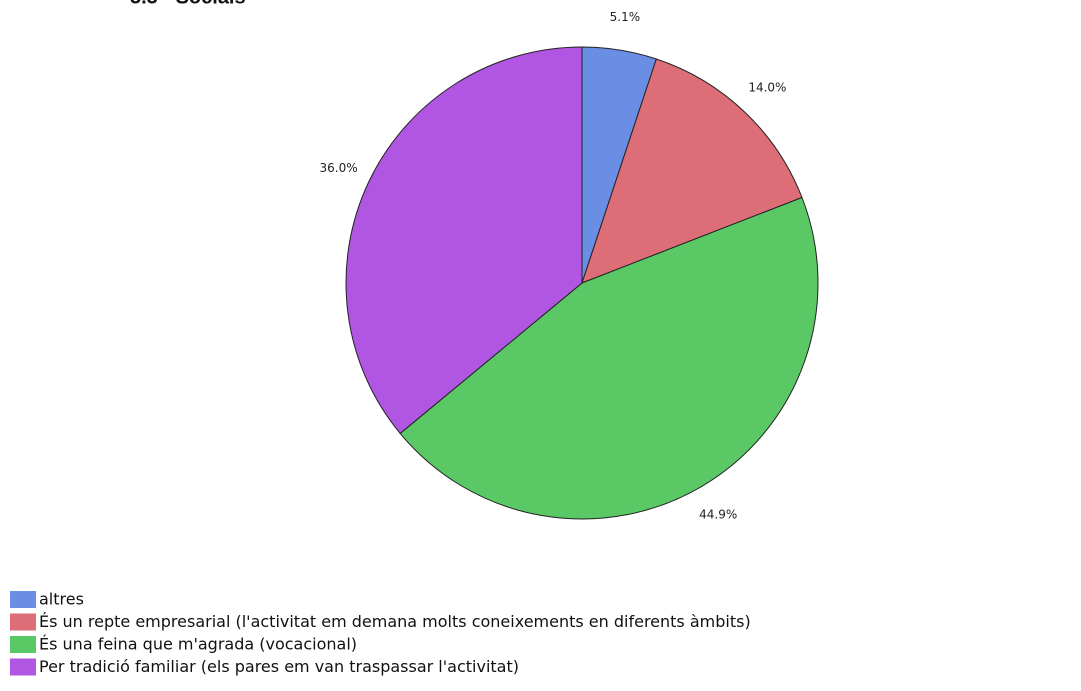  I want to click on data-label: 44.9%, so click(718, 515).